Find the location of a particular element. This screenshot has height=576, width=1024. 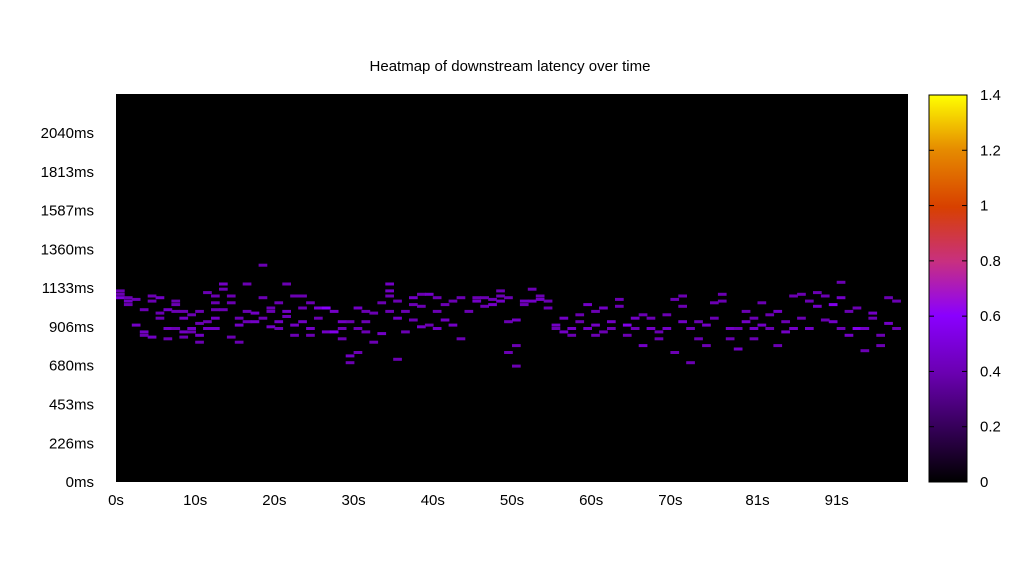

colorbar-tick-label: 0 is located at coordinates (984, 482).